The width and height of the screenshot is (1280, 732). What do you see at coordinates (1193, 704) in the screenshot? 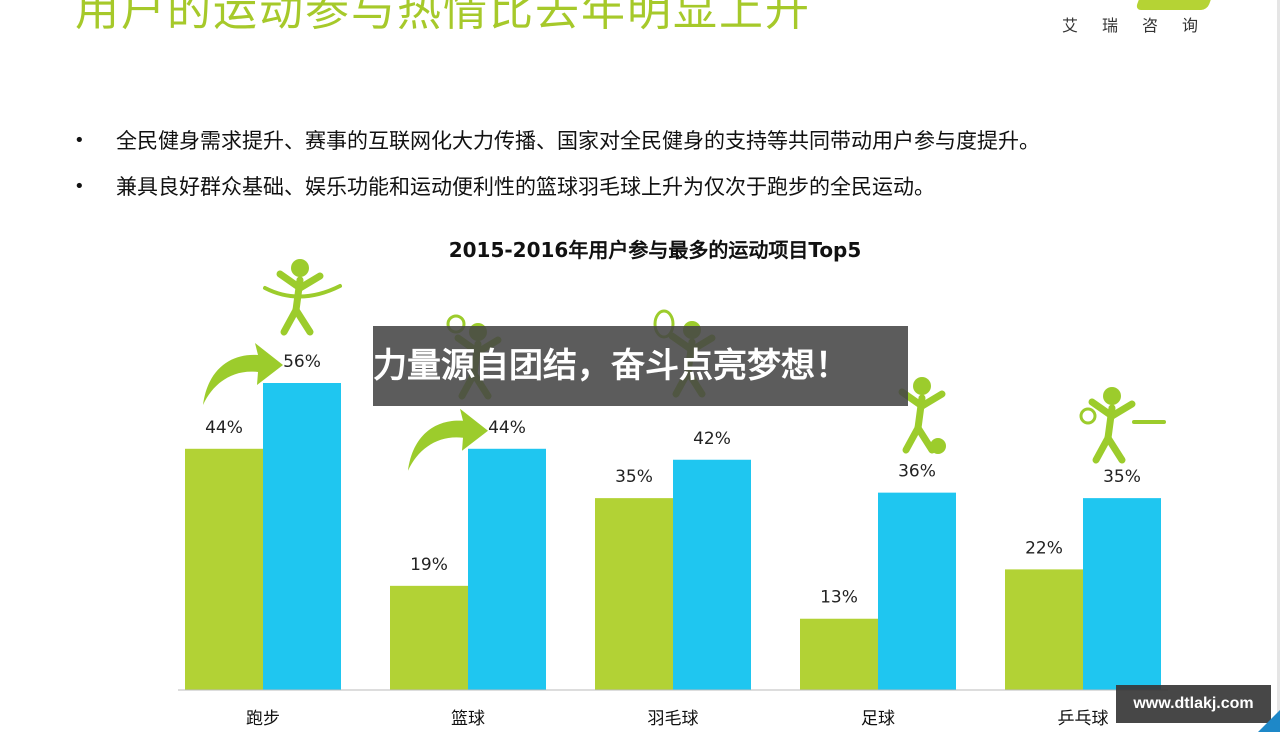
I see `site-watermark: www.dtlakj.com` at bounding box center [1193, 704].